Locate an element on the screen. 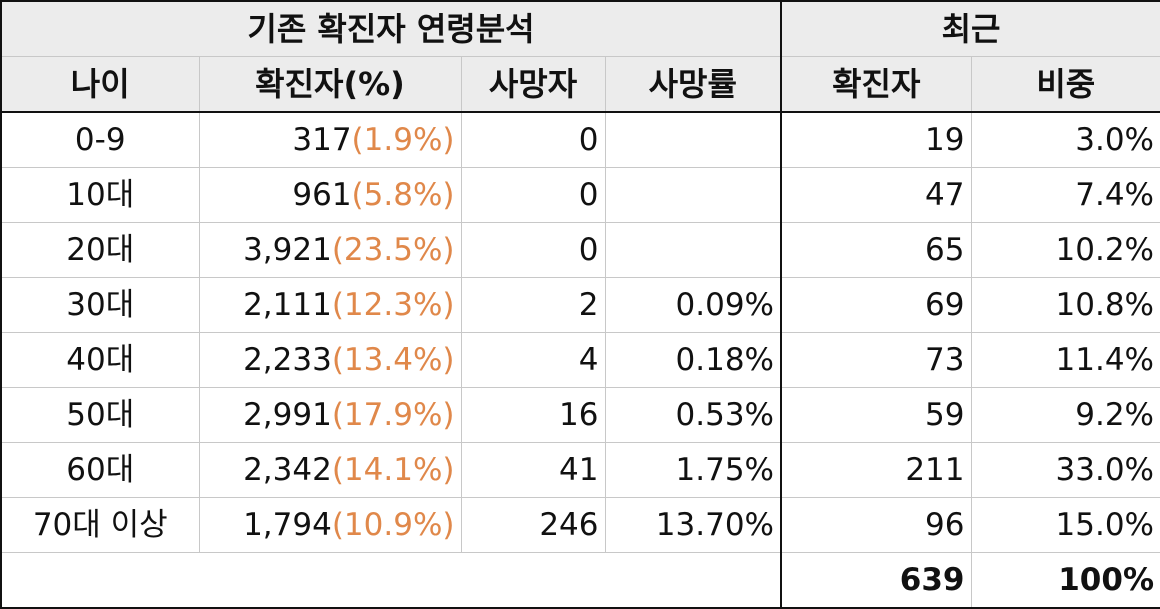 The height and width of the screenshot is (609, 1160). age-cell: 20대 is located at coordinates (100, 250).